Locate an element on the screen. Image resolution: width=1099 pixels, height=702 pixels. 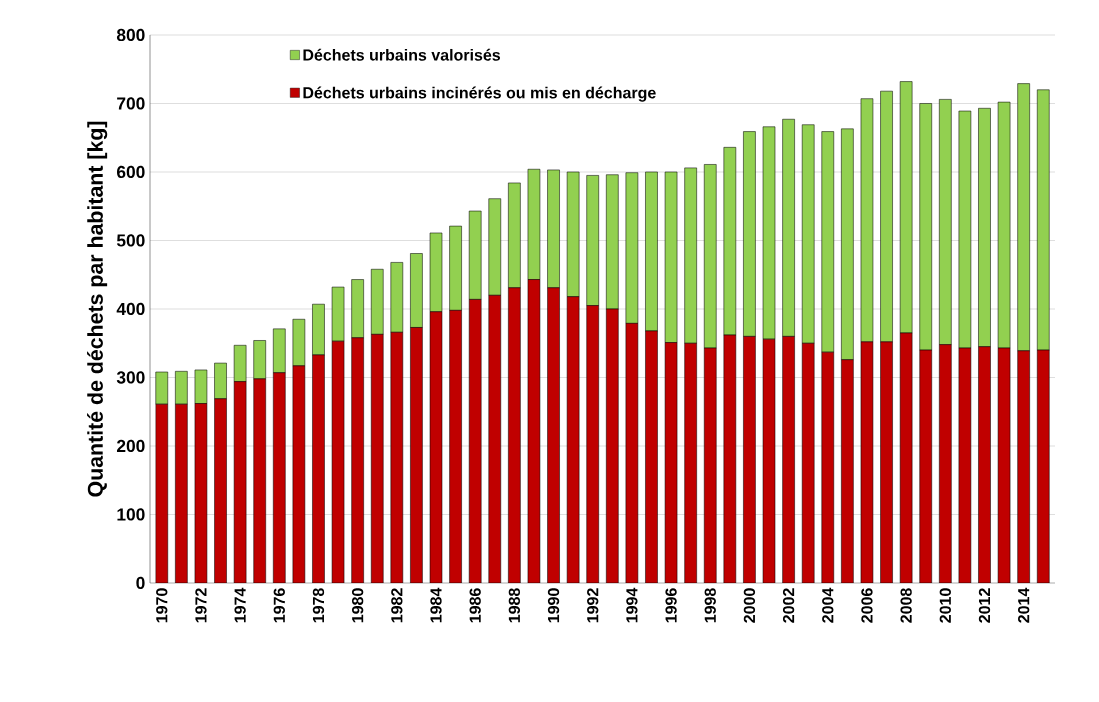
x-tick-label: 1992 is located at coordinates (593, 605).